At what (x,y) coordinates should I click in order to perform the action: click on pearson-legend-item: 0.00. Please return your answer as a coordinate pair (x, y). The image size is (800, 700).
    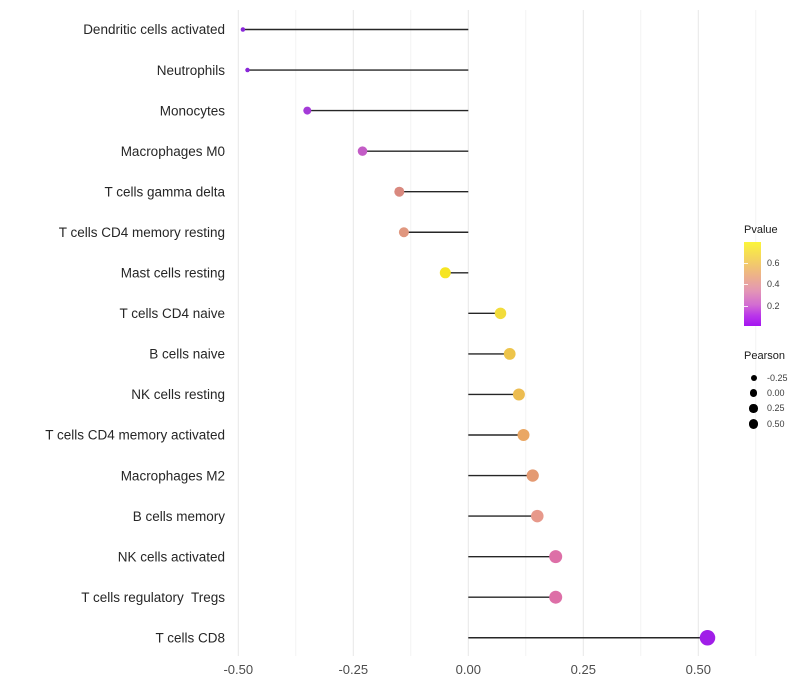
    Looking at the image, I should click on (772, 392).